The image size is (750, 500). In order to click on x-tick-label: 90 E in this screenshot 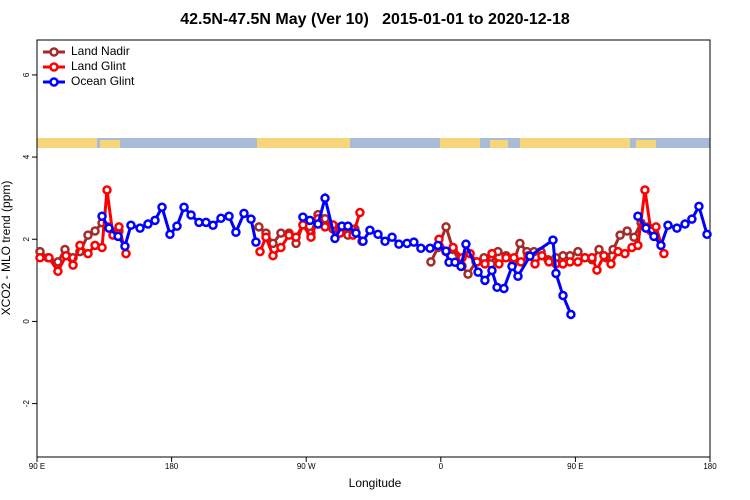, I will do `click(575, 466)`.